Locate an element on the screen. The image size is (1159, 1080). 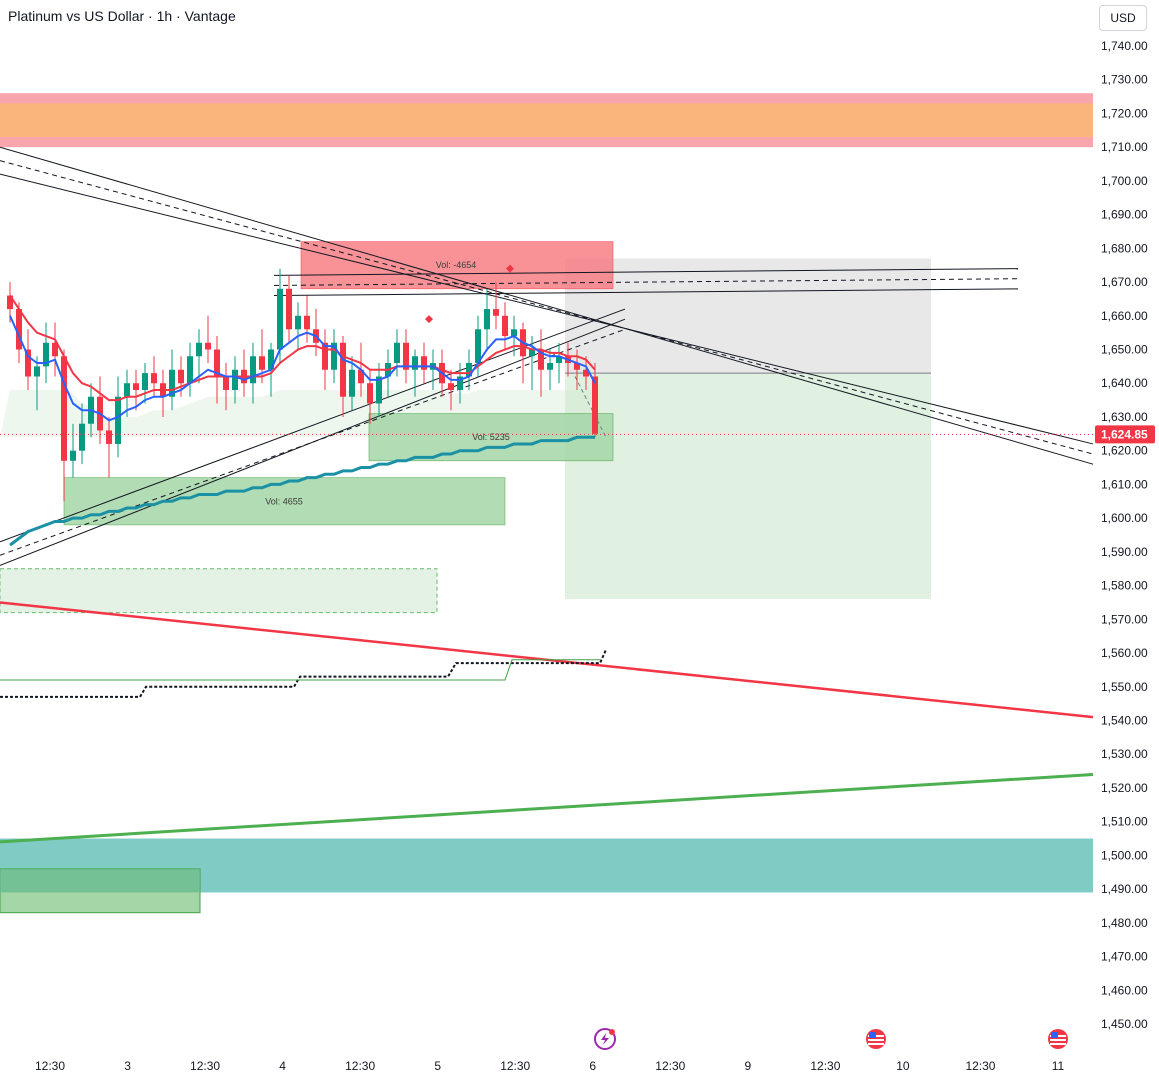
y-axis-tick-label: 1,510.00 is located at coordinates (1124, 822).